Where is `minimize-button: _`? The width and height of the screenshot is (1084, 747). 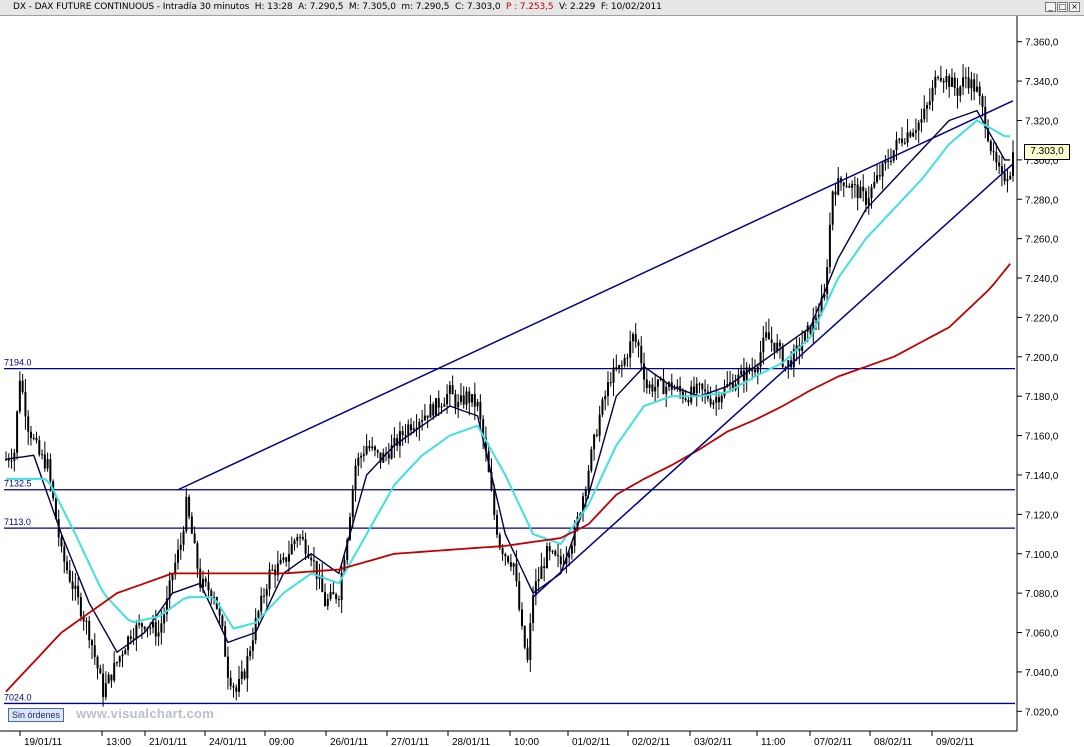 minimize-button: _ is located at coordinates (1050, 7).